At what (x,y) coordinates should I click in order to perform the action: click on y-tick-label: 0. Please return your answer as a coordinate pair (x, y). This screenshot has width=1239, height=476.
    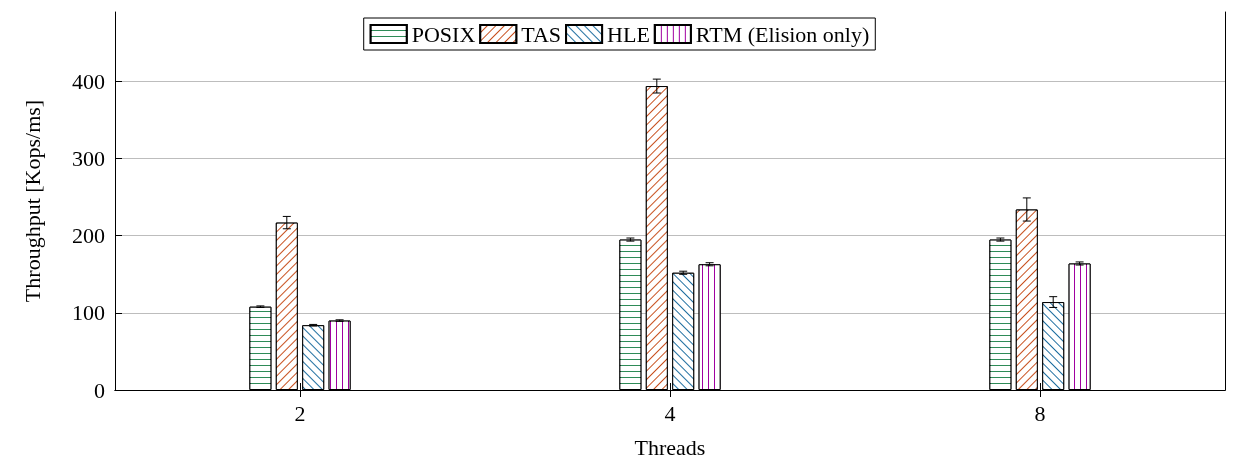
    Looking at the image, I should click on (99, 390).